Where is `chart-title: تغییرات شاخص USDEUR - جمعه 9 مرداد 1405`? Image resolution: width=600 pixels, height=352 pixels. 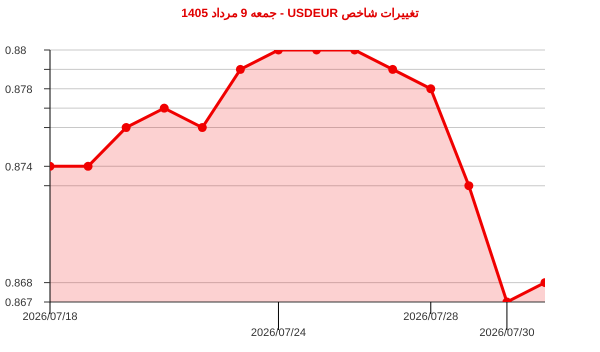
chart-title: تغییرات شاخص USDEUR - جمعه 9 مرداد 1405 is located at coordinates (300, 13).